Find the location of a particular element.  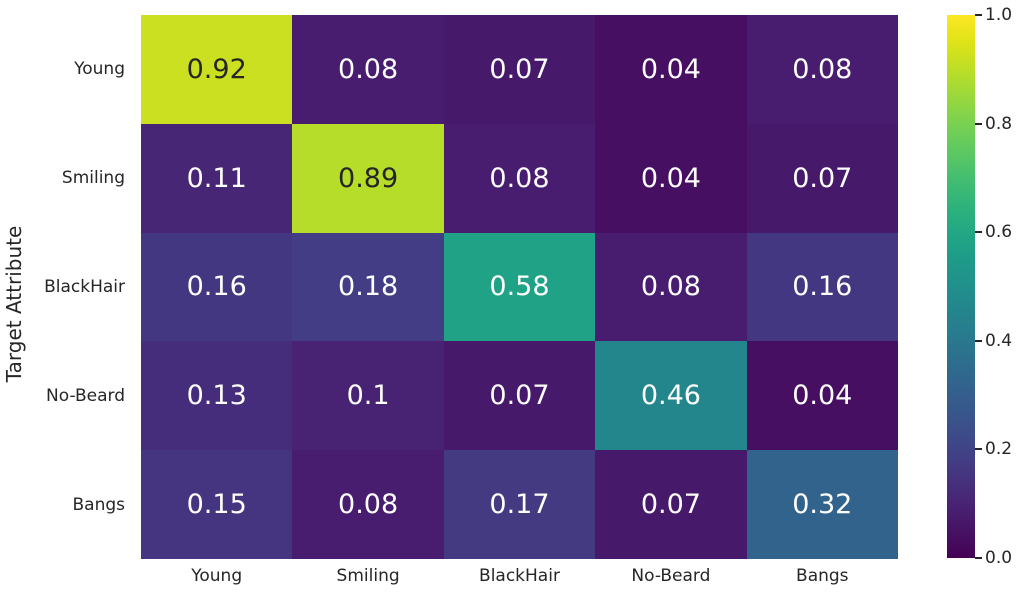

colorbar-tick-label: 0.6 is located at coordinates (999, 232).